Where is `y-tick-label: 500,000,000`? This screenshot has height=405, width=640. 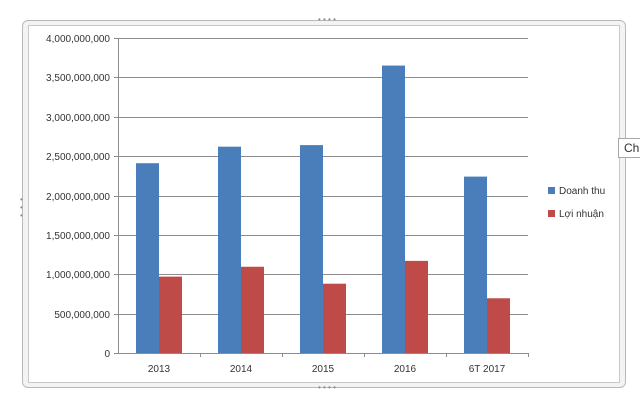 y-tick-label: 500,000,000 is located at coordinates (82, 315).